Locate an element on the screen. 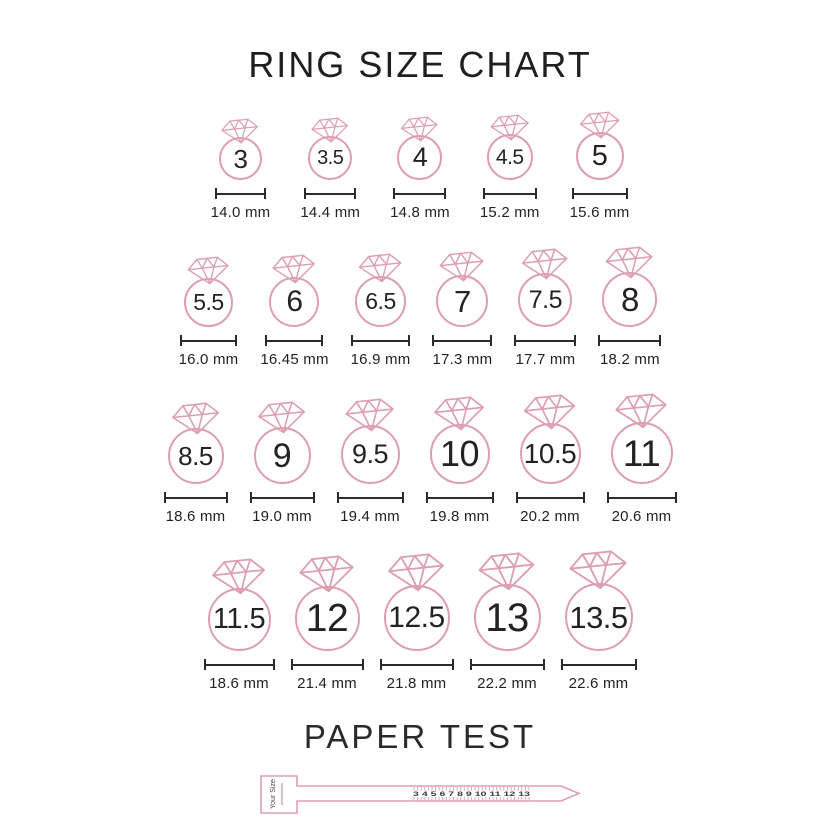 The width and height of the screenshot is (840, 840). ring-diameter-label: 18.6 mm is located at coordinates (195, 516).